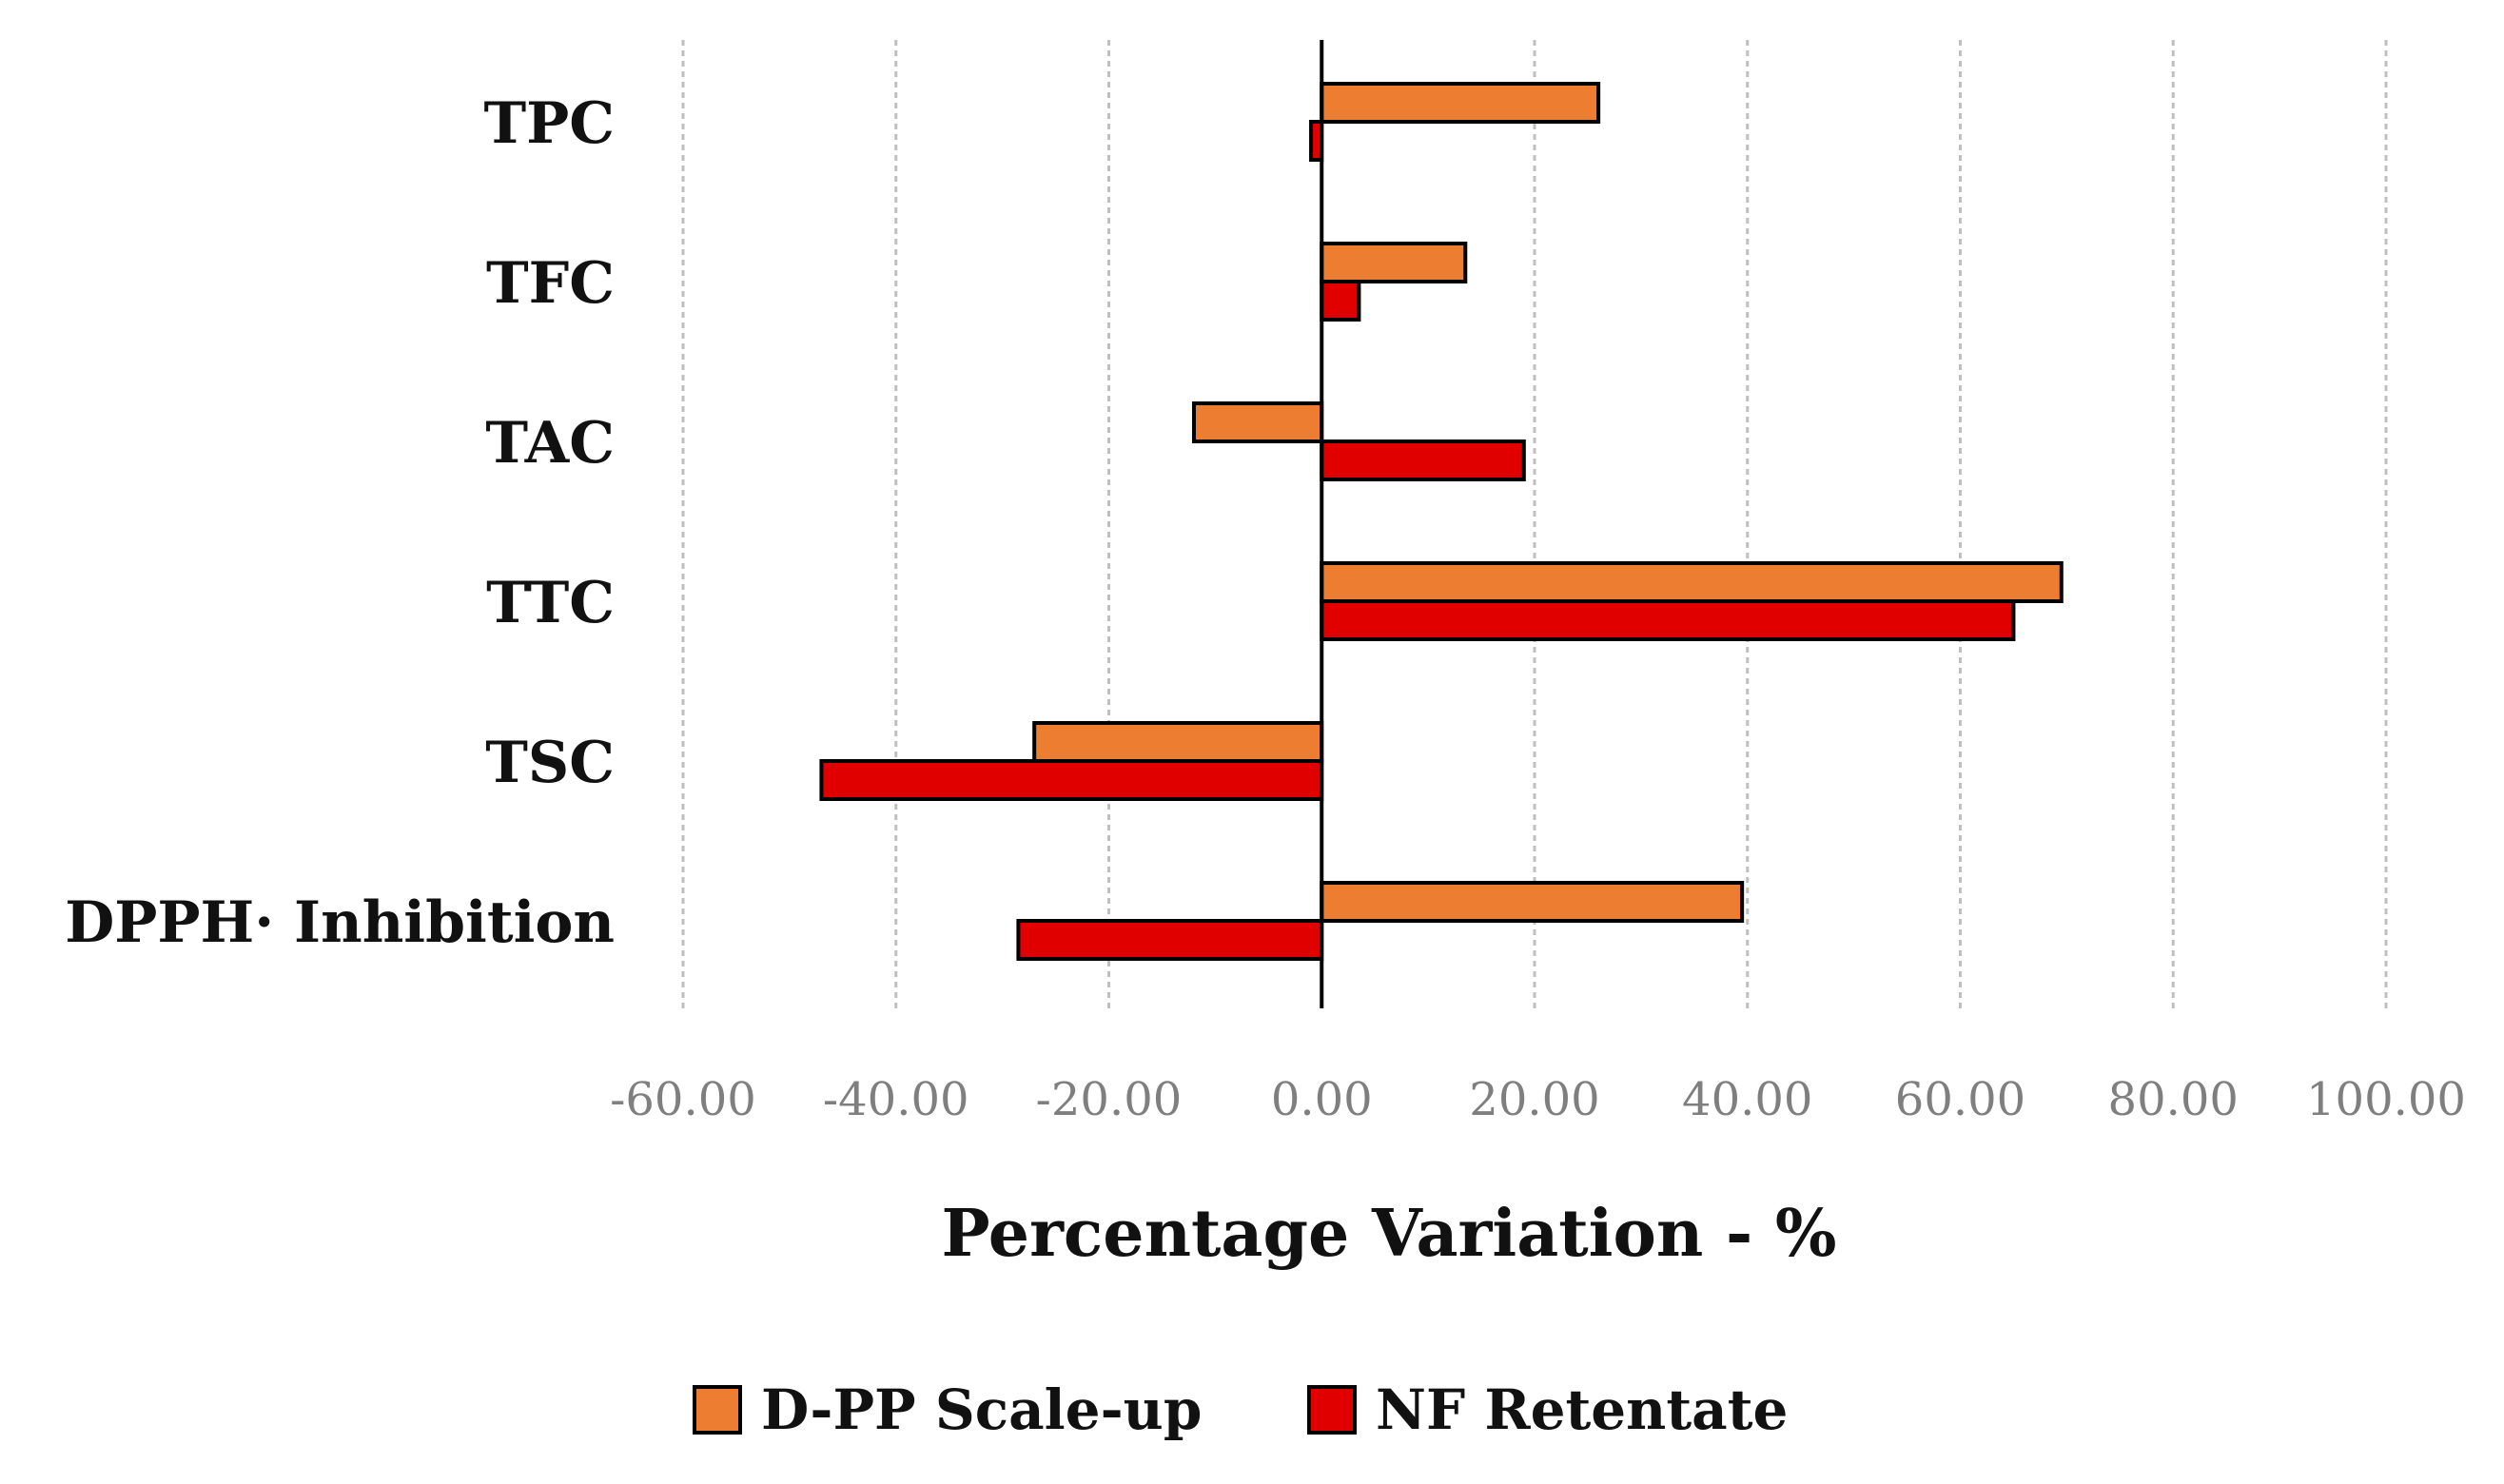  What do you see at coordinates (1534, 1099) in the screenshot?
I see `x-tick-label: 20.00` at bounding box center [1534, 1099].